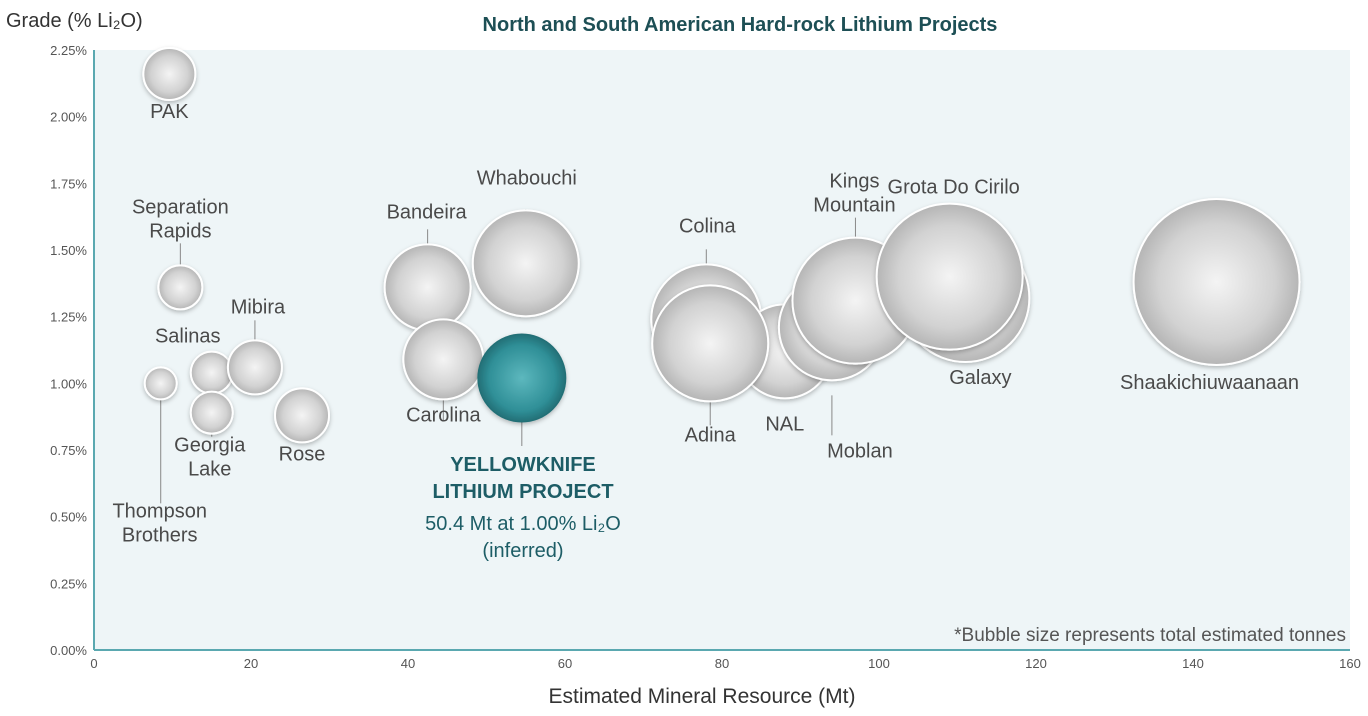  I want to click on bubble-label-kings-mountain: Kings, so click(854, 182).